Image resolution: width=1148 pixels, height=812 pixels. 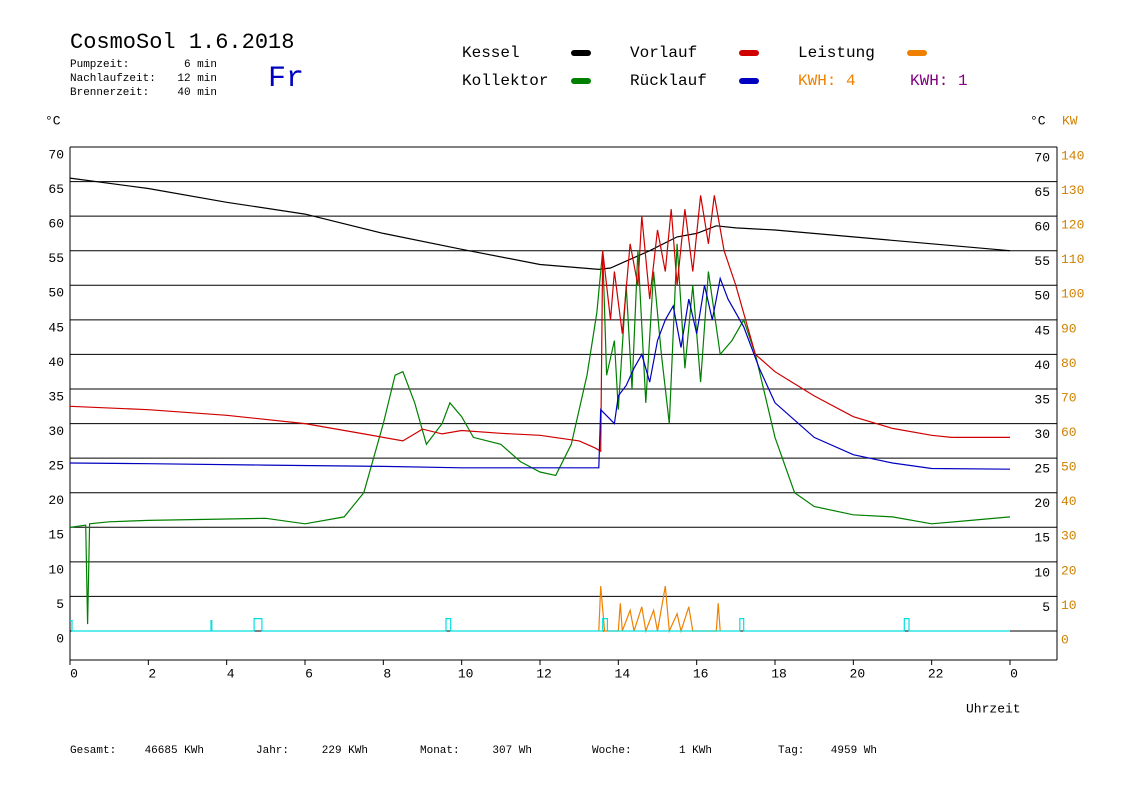 I want to click on chart-title: CosmoSol 1.6.2018, so click(x=182, y=42).